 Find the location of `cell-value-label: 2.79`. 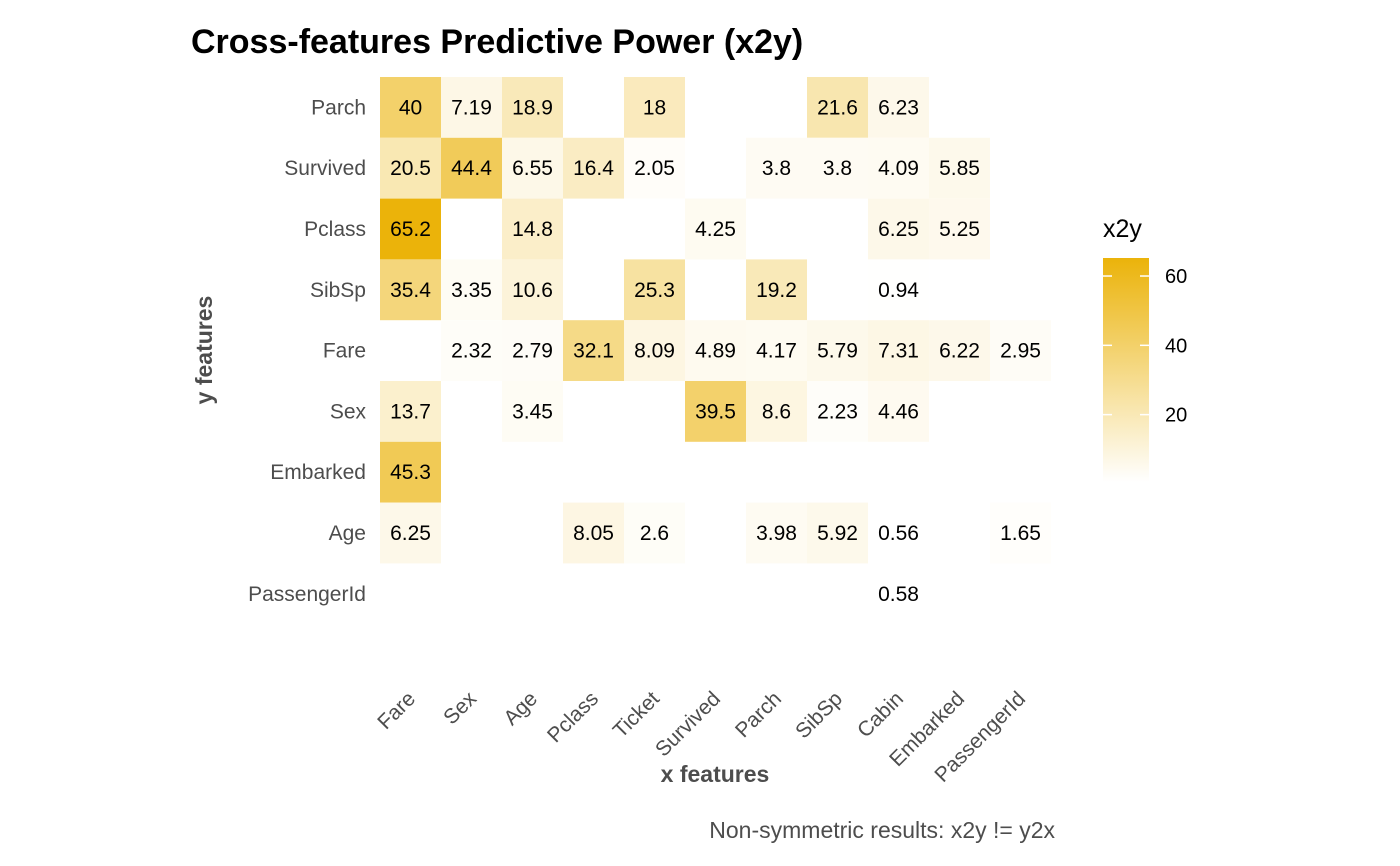

cell-value-label: 2.79 is located at coordinates (532, 351).